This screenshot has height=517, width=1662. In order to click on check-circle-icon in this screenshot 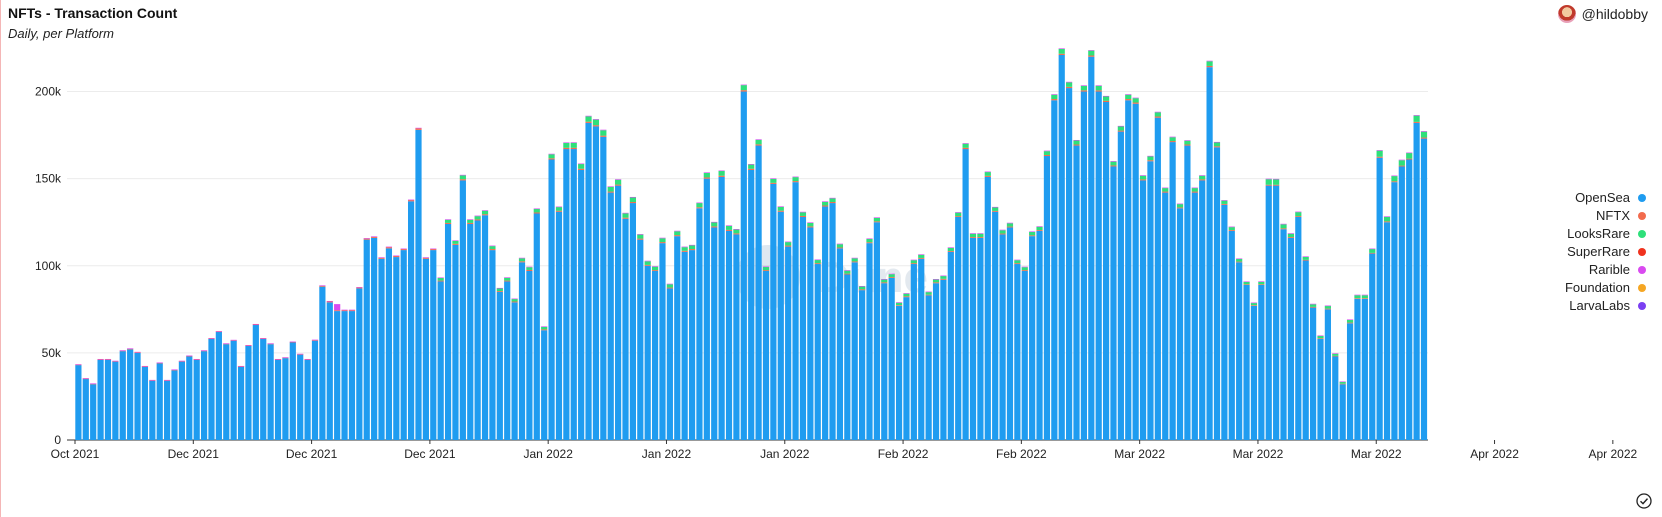, I will do `click(1644, 501)`.